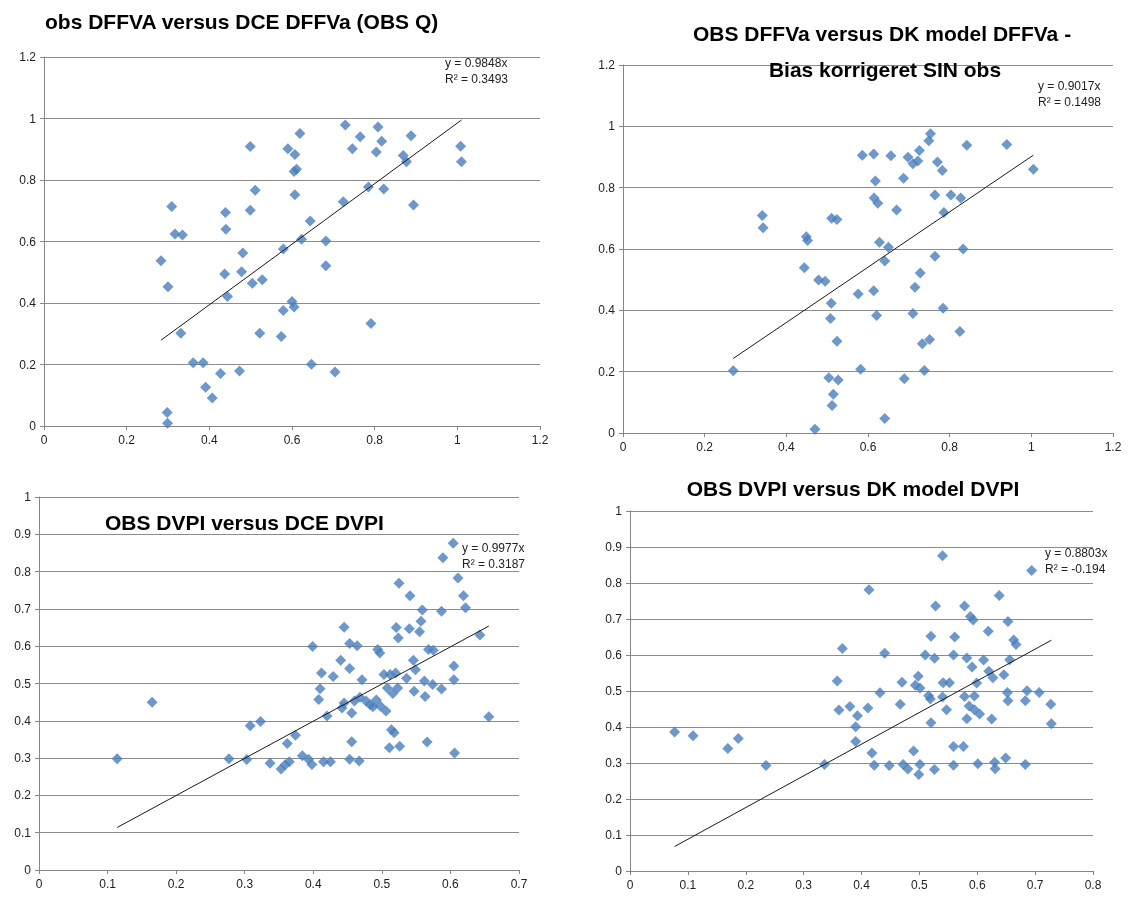 The width and height of the screenshot is (1135, 906). What do you see at coordinates (1075, 569) in the screenshot?
I see `annotation: R² = -0.194` at bounding box center [1075, 569].